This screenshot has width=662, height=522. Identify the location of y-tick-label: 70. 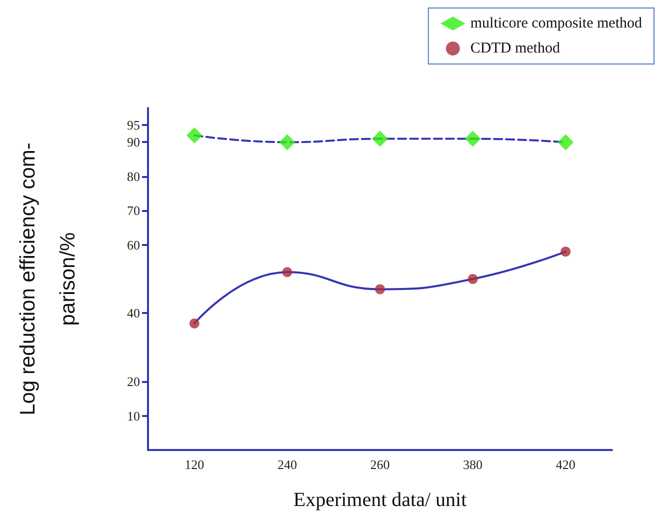
(133, 210).